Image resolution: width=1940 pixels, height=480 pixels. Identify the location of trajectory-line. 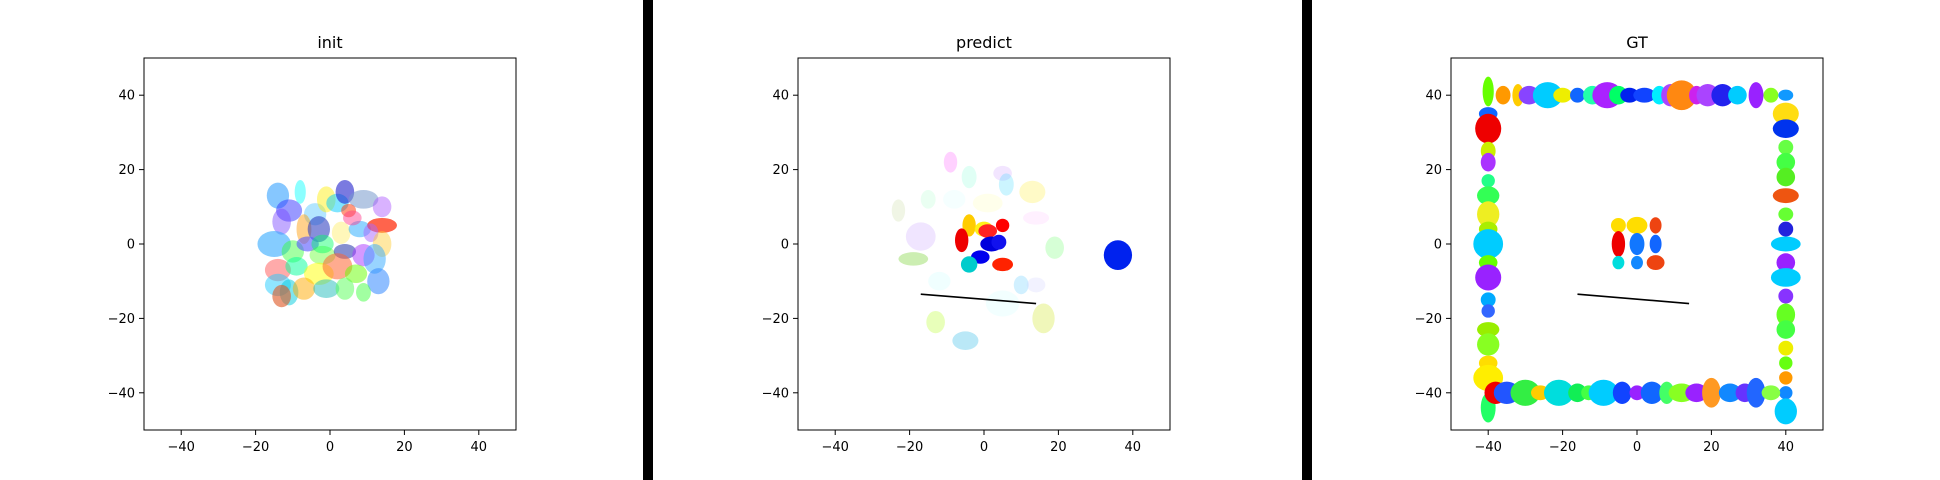
(1633, 299).